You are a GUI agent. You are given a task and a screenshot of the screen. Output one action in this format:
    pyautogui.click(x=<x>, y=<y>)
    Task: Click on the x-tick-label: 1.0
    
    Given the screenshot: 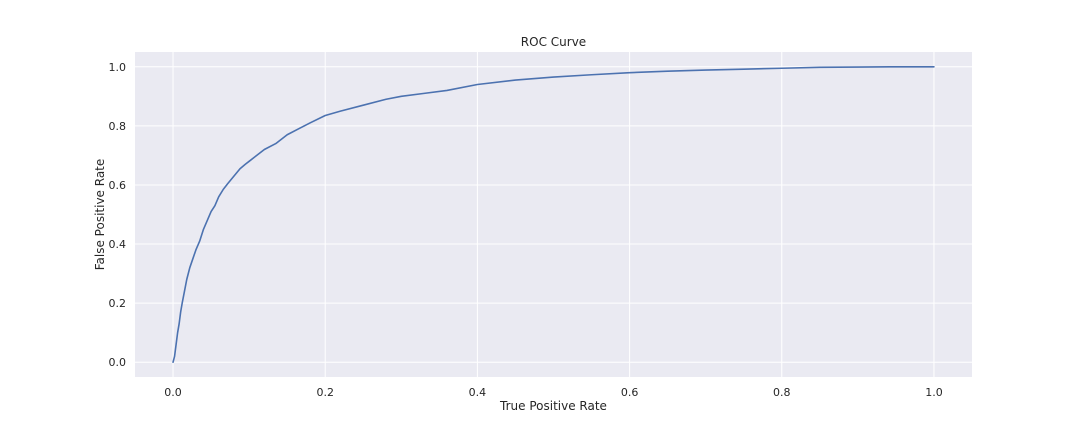 What is the action you would take?
    pyautogui.click(x=934, y=392)
    